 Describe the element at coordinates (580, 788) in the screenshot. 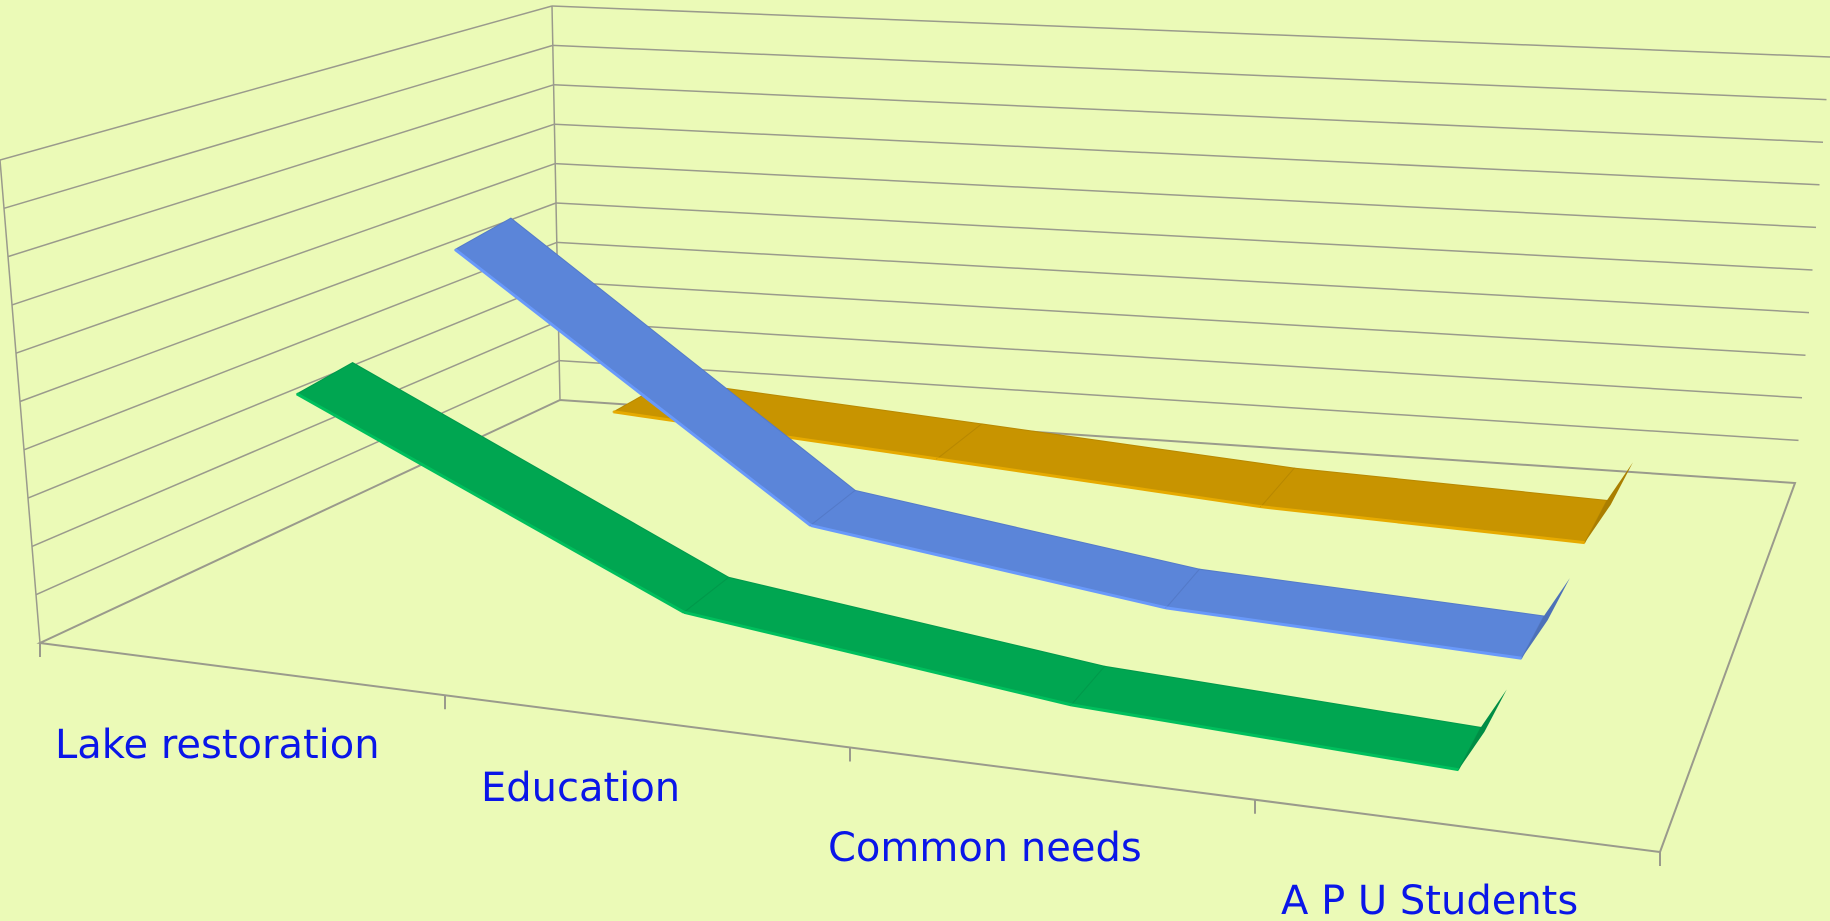

I see `x-tick-label: Education` at that location.